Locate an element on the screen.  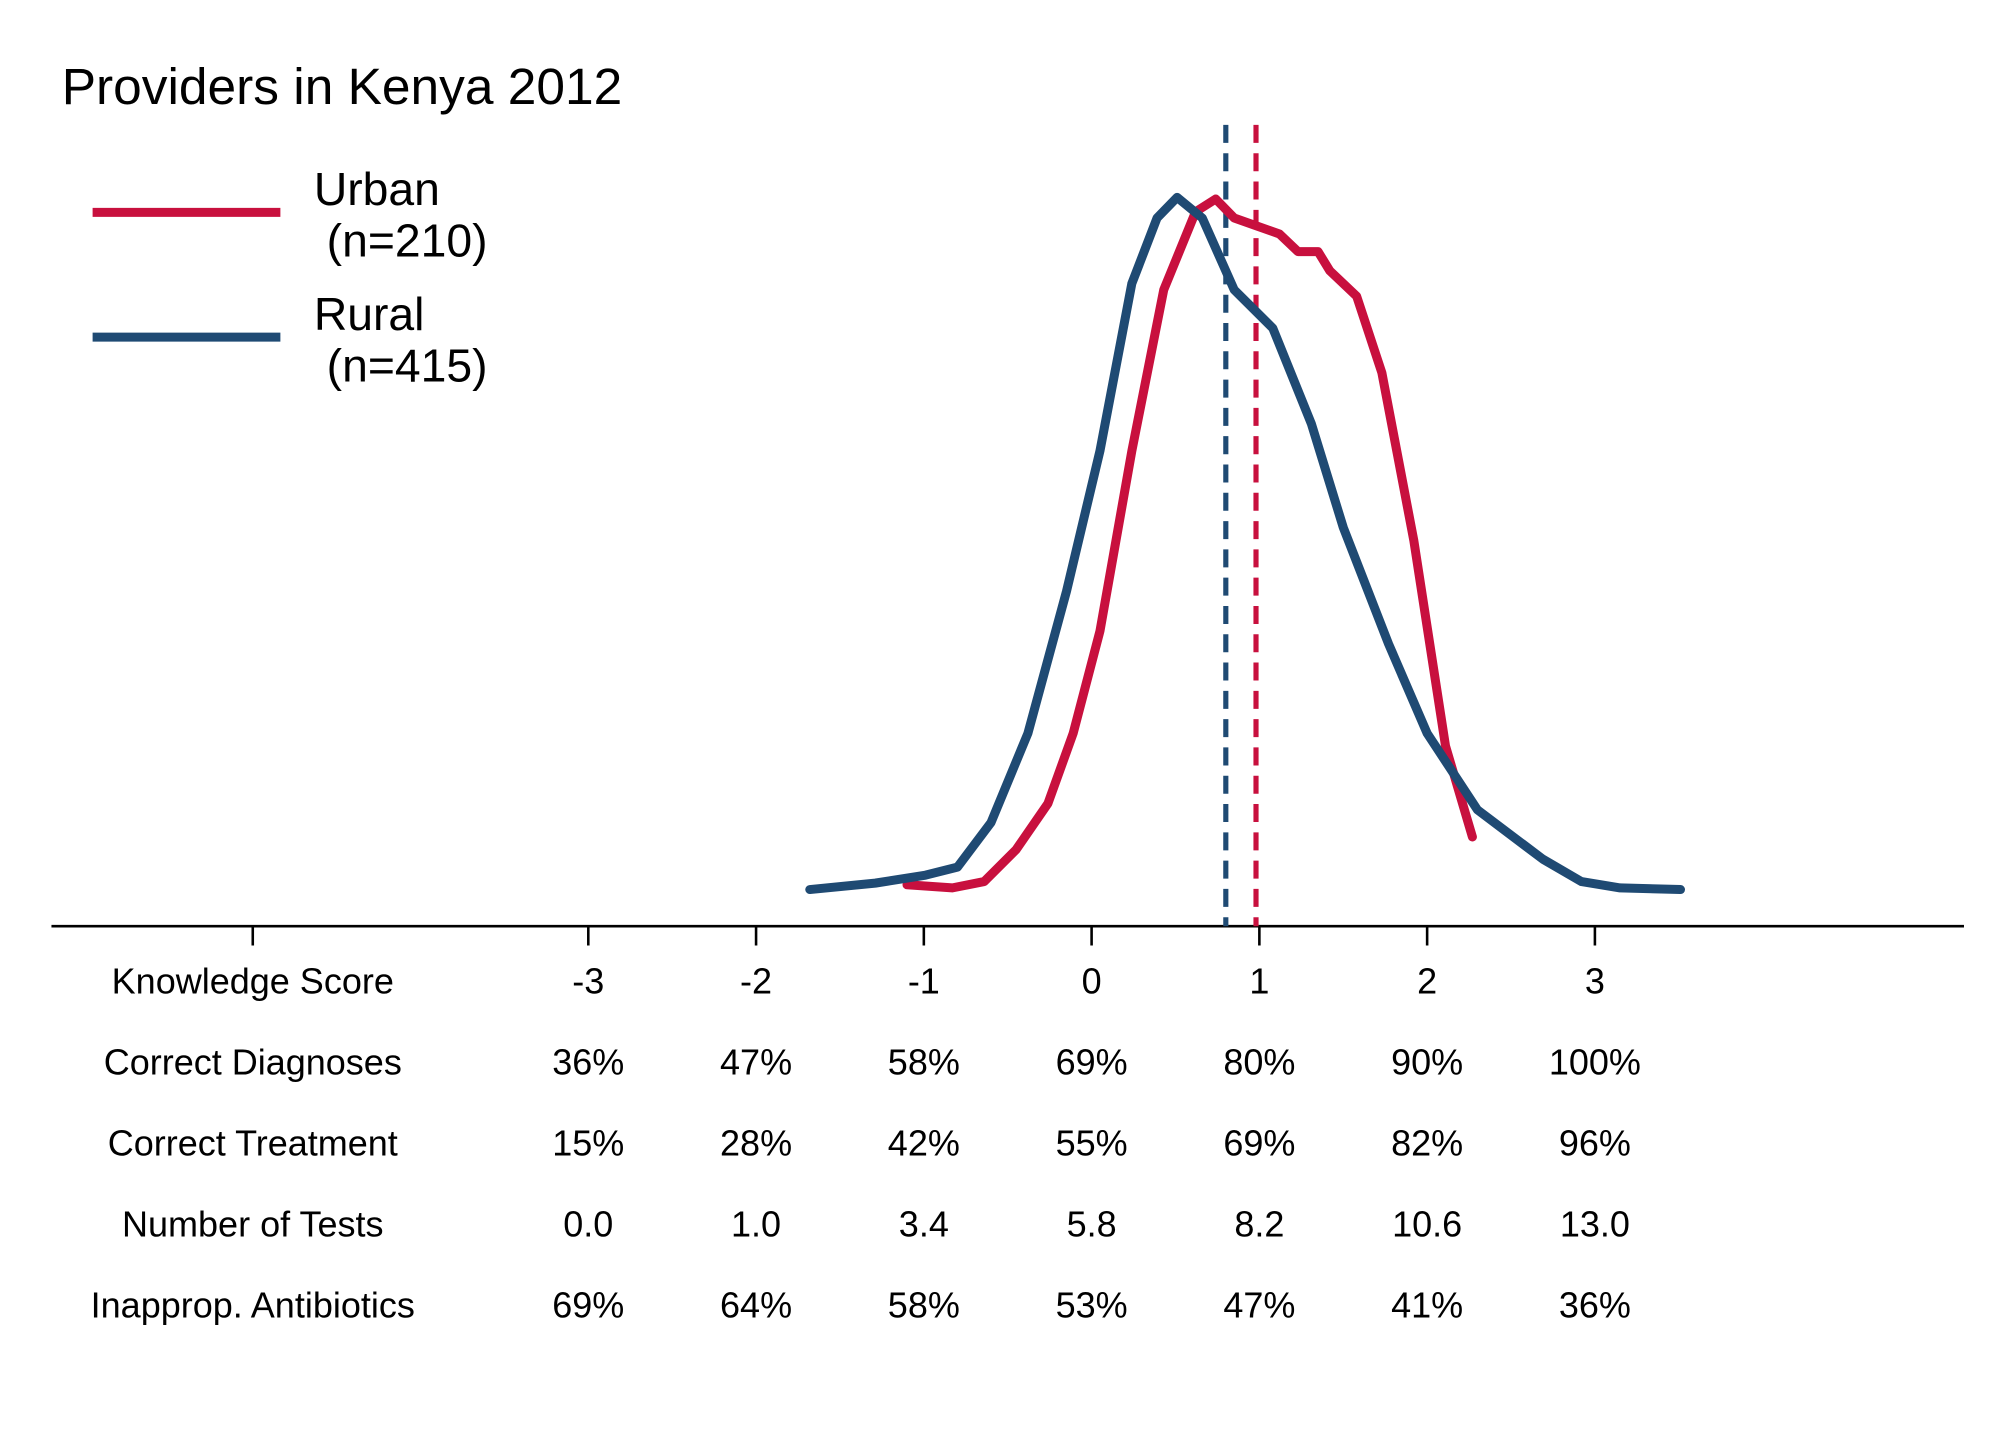
table-cell: 53% is located at coordinates (1092, 1305).